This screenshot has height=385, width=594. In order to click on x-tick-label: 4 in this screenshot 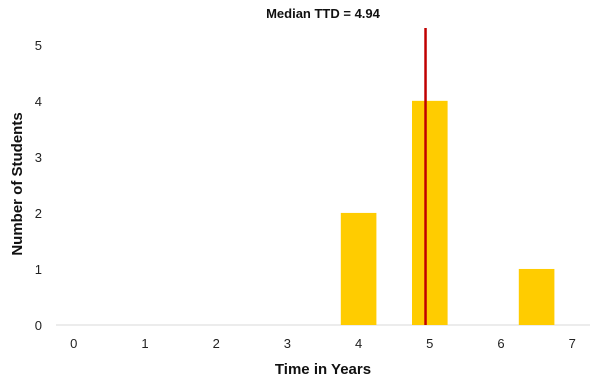, I will do `click(358, 343)`.